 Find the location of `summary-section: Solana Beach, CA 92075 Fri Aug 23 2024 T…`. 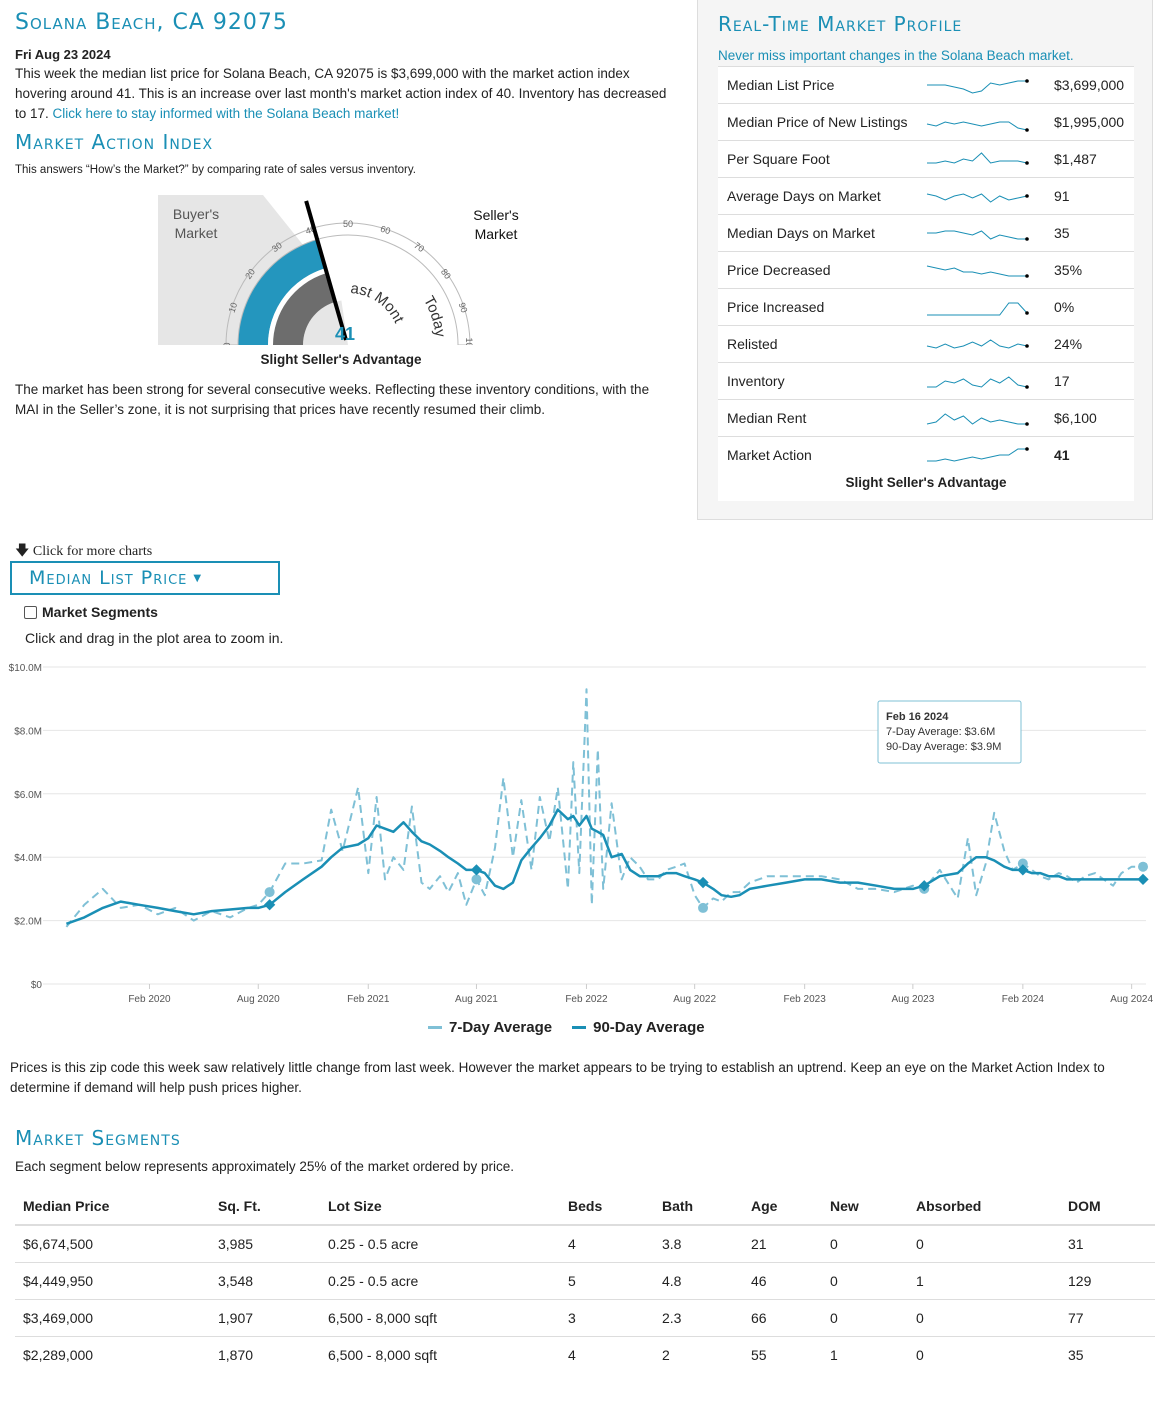

summary-section: Solana Beach, CA 92075 Fri Aug 23 2024 T… is located at coordinates (345, 93).